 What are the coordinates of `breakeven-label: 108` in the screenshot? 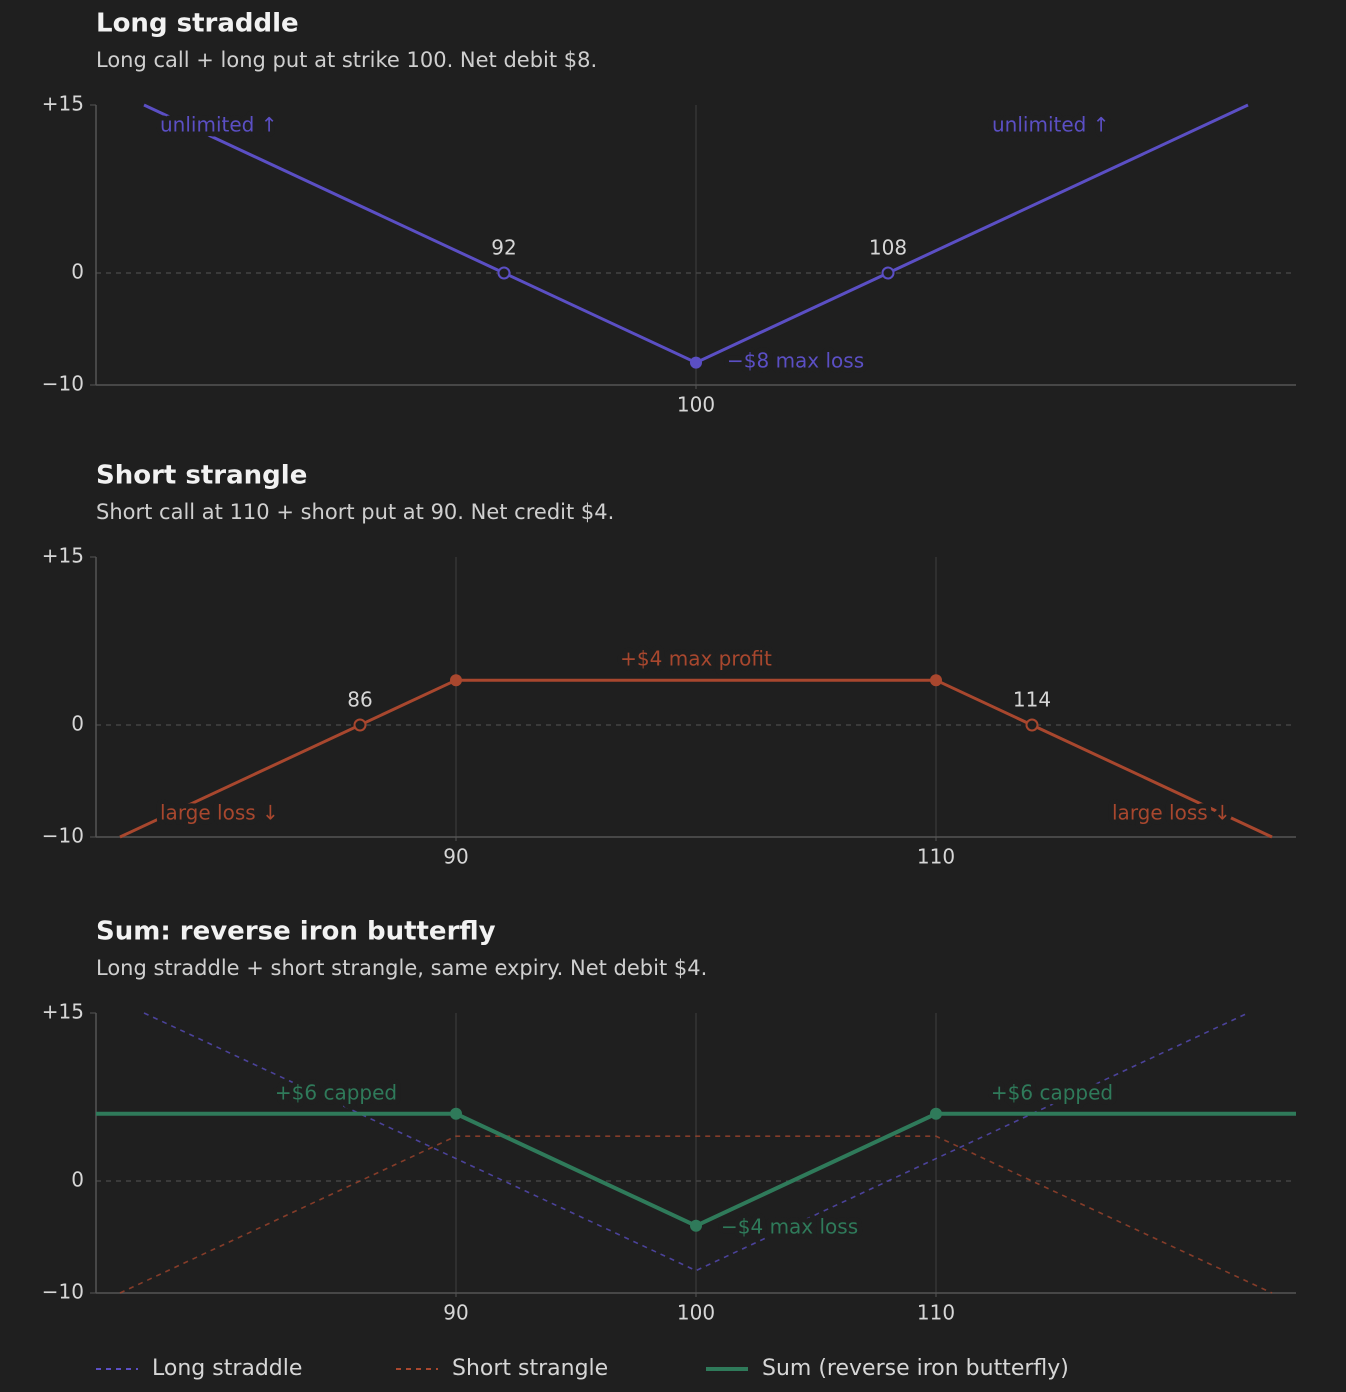 It's located at (888, 248).